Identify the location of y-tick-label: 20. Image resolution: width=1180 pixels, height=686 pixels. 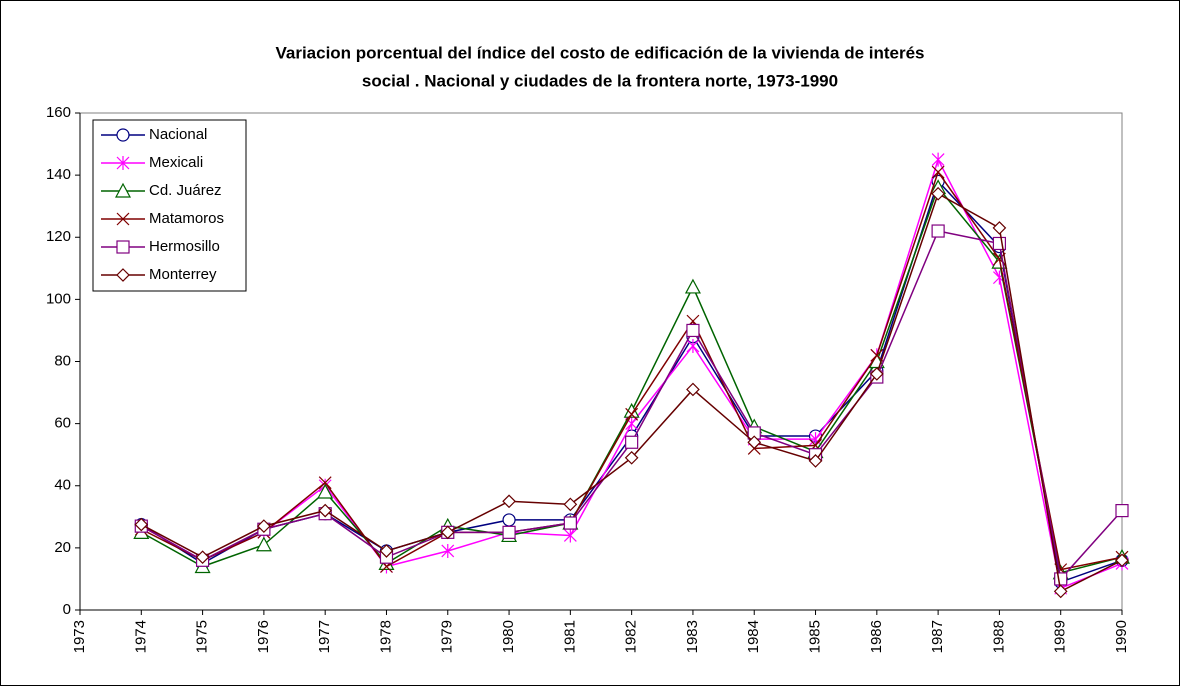
(62, 547).